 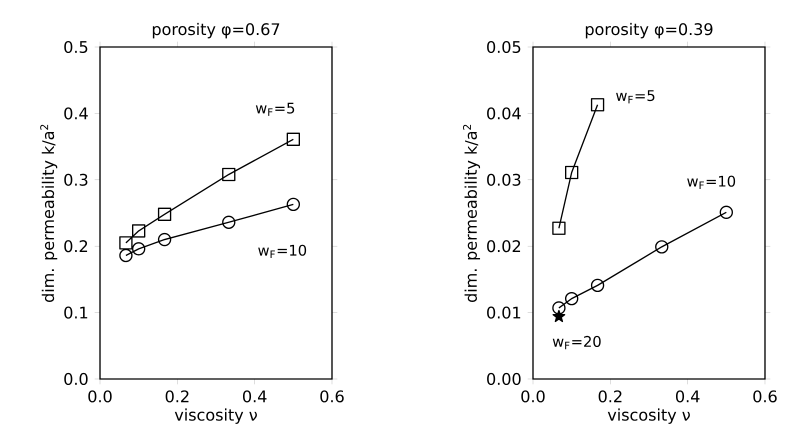 I want to click on y-tick-label: 0.5, so click(x=76, y=47).